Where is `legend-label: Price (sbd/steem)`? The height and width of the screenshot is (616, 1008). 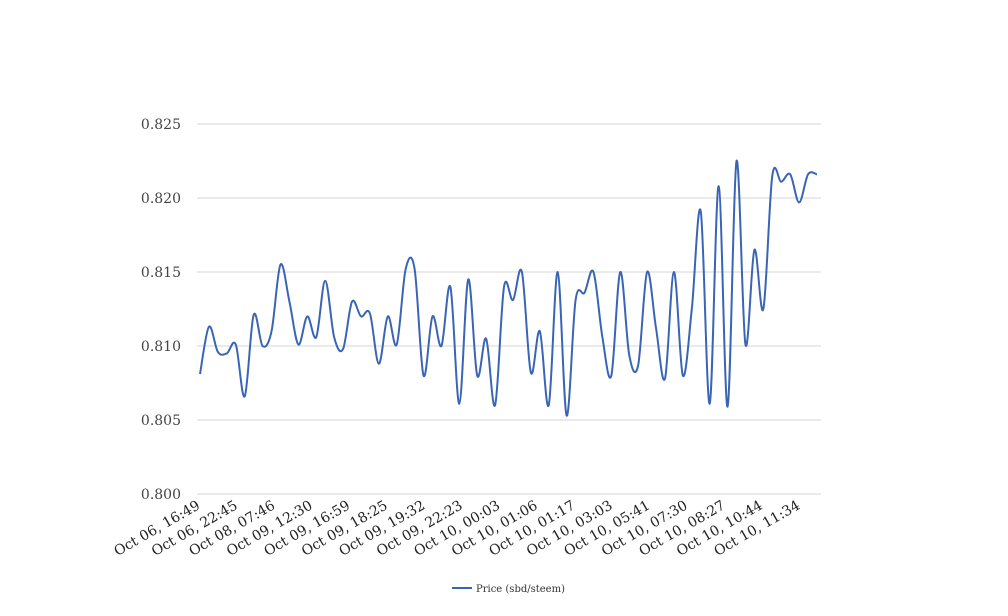 legend-label: Price (sbd/steem) is located at coordinates (520, 589).